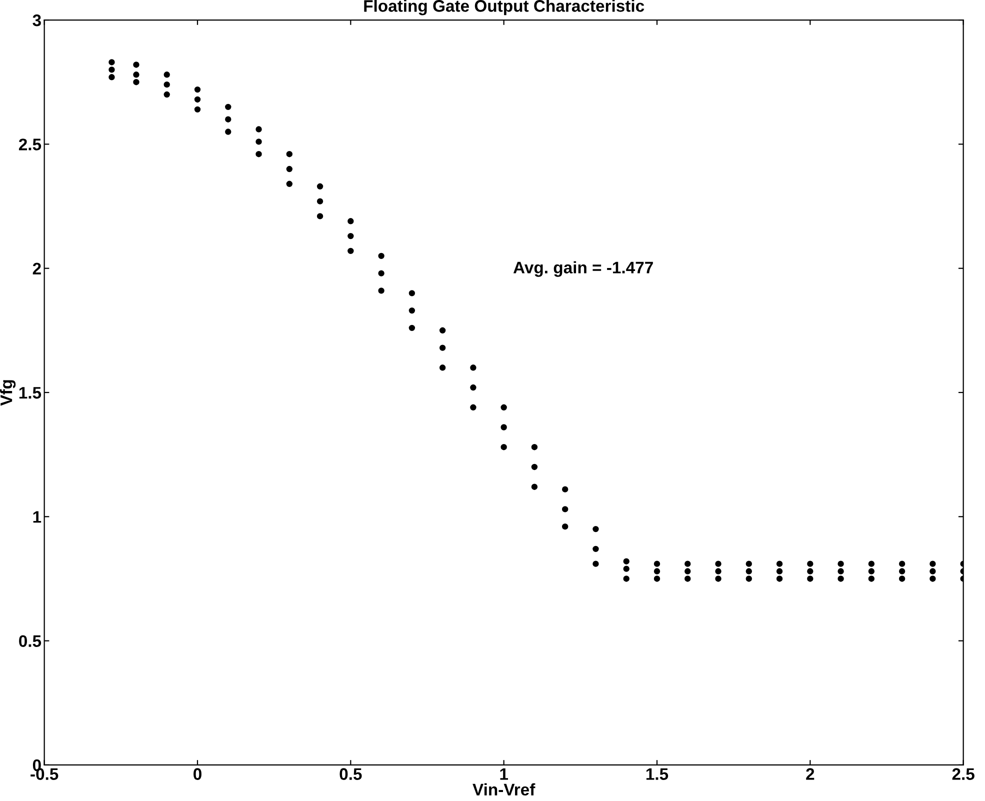  What do you see at coordinates (198, 774) in the screenshot?
I see `x-tick-label: 0` at bounding box center [198, 774].